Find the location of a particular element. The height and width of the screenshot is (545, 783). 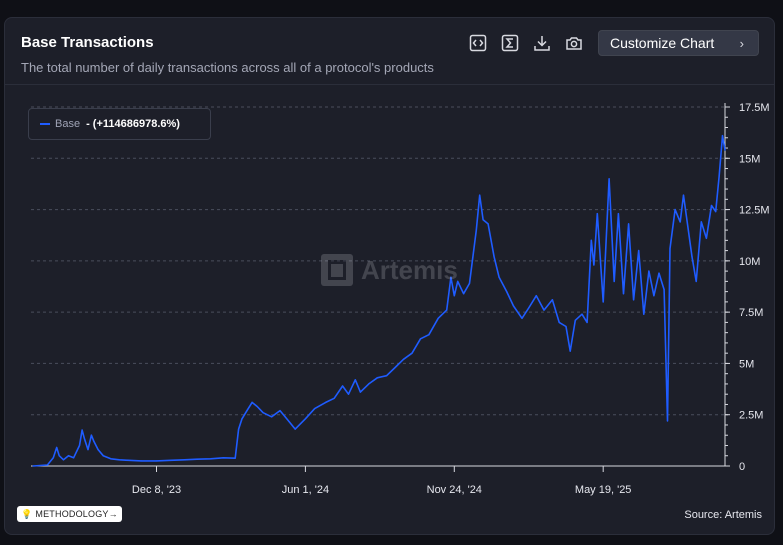

legend-series-name: Base is located at coordinates (68, 124).